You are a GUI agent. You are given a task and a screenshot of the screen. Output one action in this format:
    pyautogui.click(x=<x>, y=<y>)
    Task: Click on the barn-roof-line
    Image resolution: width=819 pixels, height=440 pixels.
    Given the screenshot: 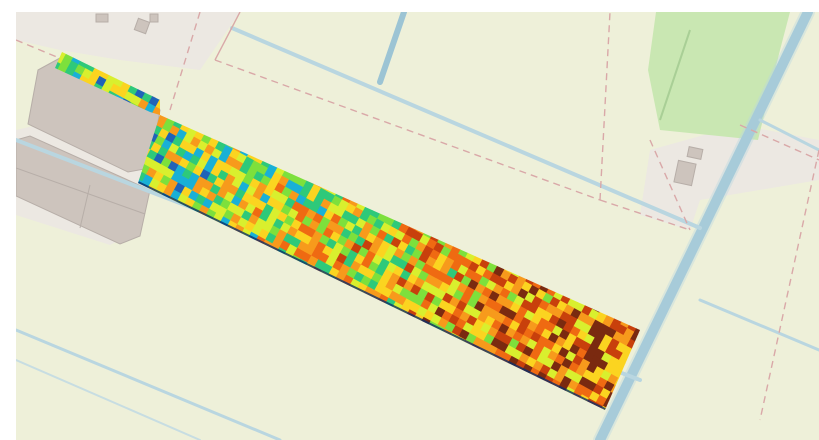 What is the action you would take?
    pyautogui.click(x=81, y=191)
    